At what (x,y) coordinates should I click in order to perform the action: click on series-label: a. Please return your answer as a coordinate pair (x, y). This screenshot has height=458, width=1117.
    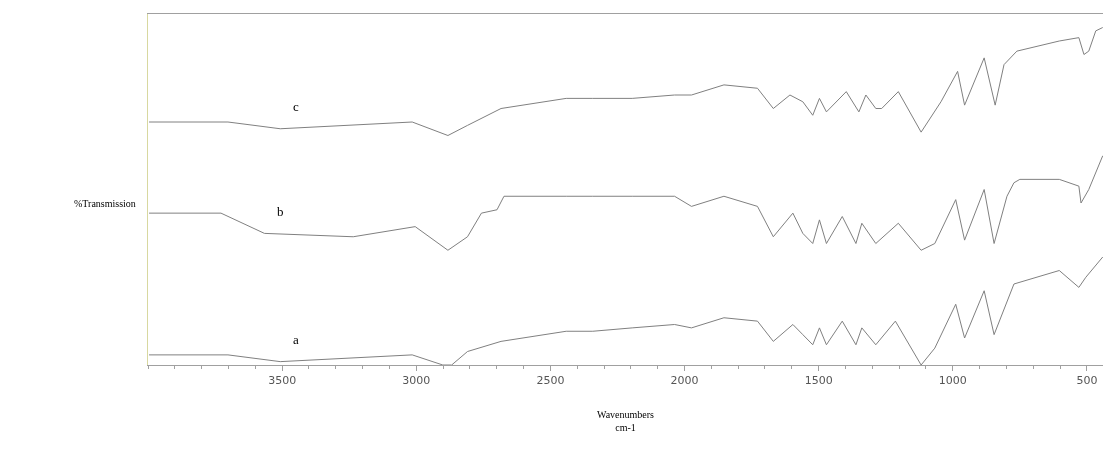
    Looking at the image, I should click on (296, 339).